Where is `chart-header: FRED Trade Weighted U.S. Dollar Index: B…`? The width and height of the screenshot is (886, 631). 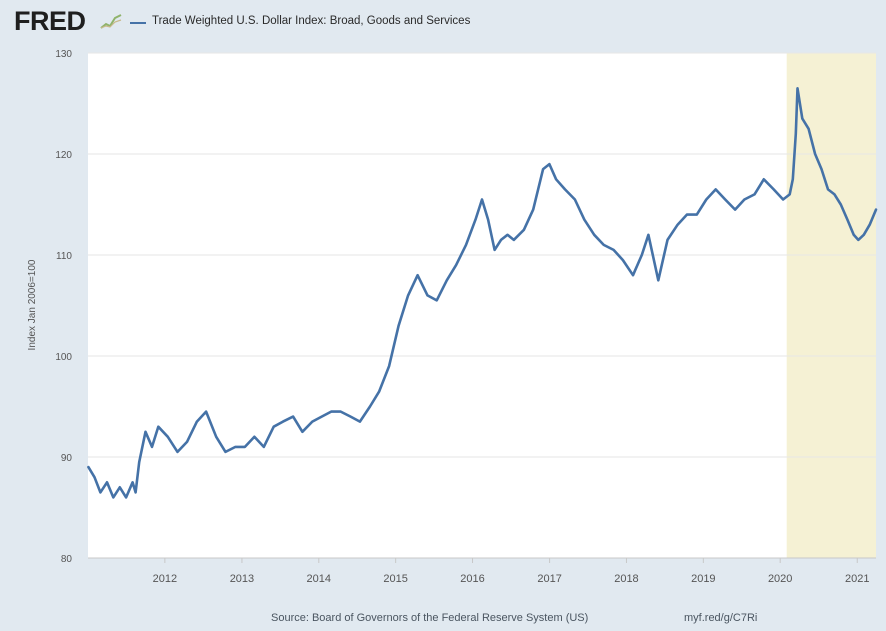 chart-header: FRED Trade Weighted U.S. Dollar Index: B… is located at coordinates (443, 24).